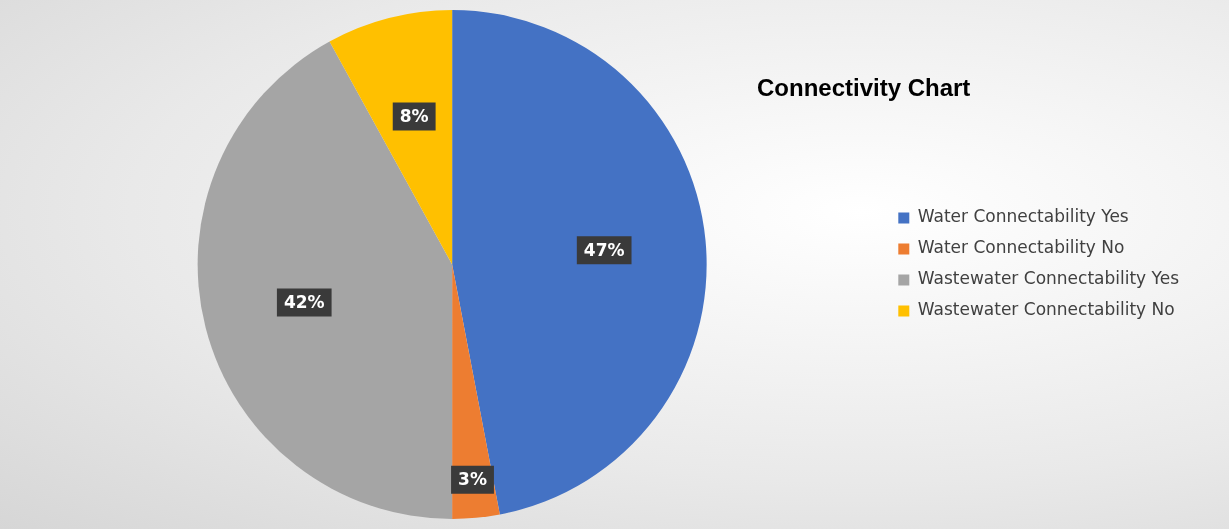  What do you see at coordinates (414, 116) in the screenshot?
I see `data-label: 8%` at bounding box center [414, 116].